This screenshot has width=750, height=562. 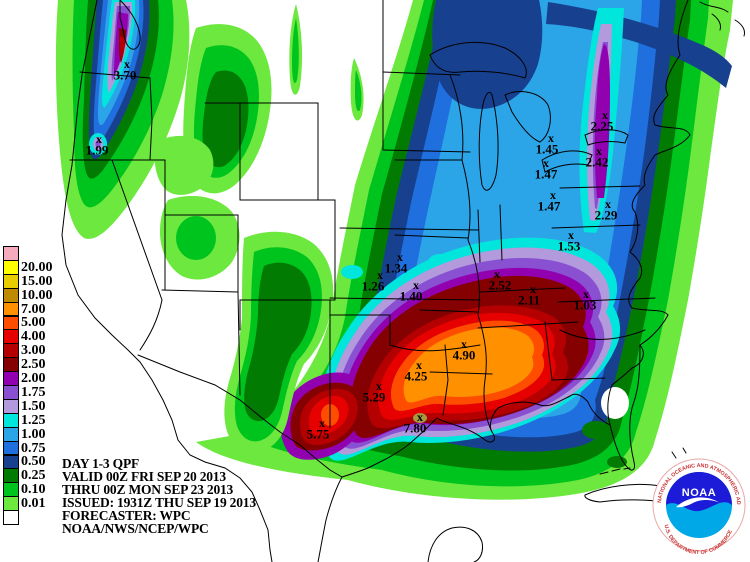 I want to click on max-point-value: 1.53, so click(x=569, y=246).